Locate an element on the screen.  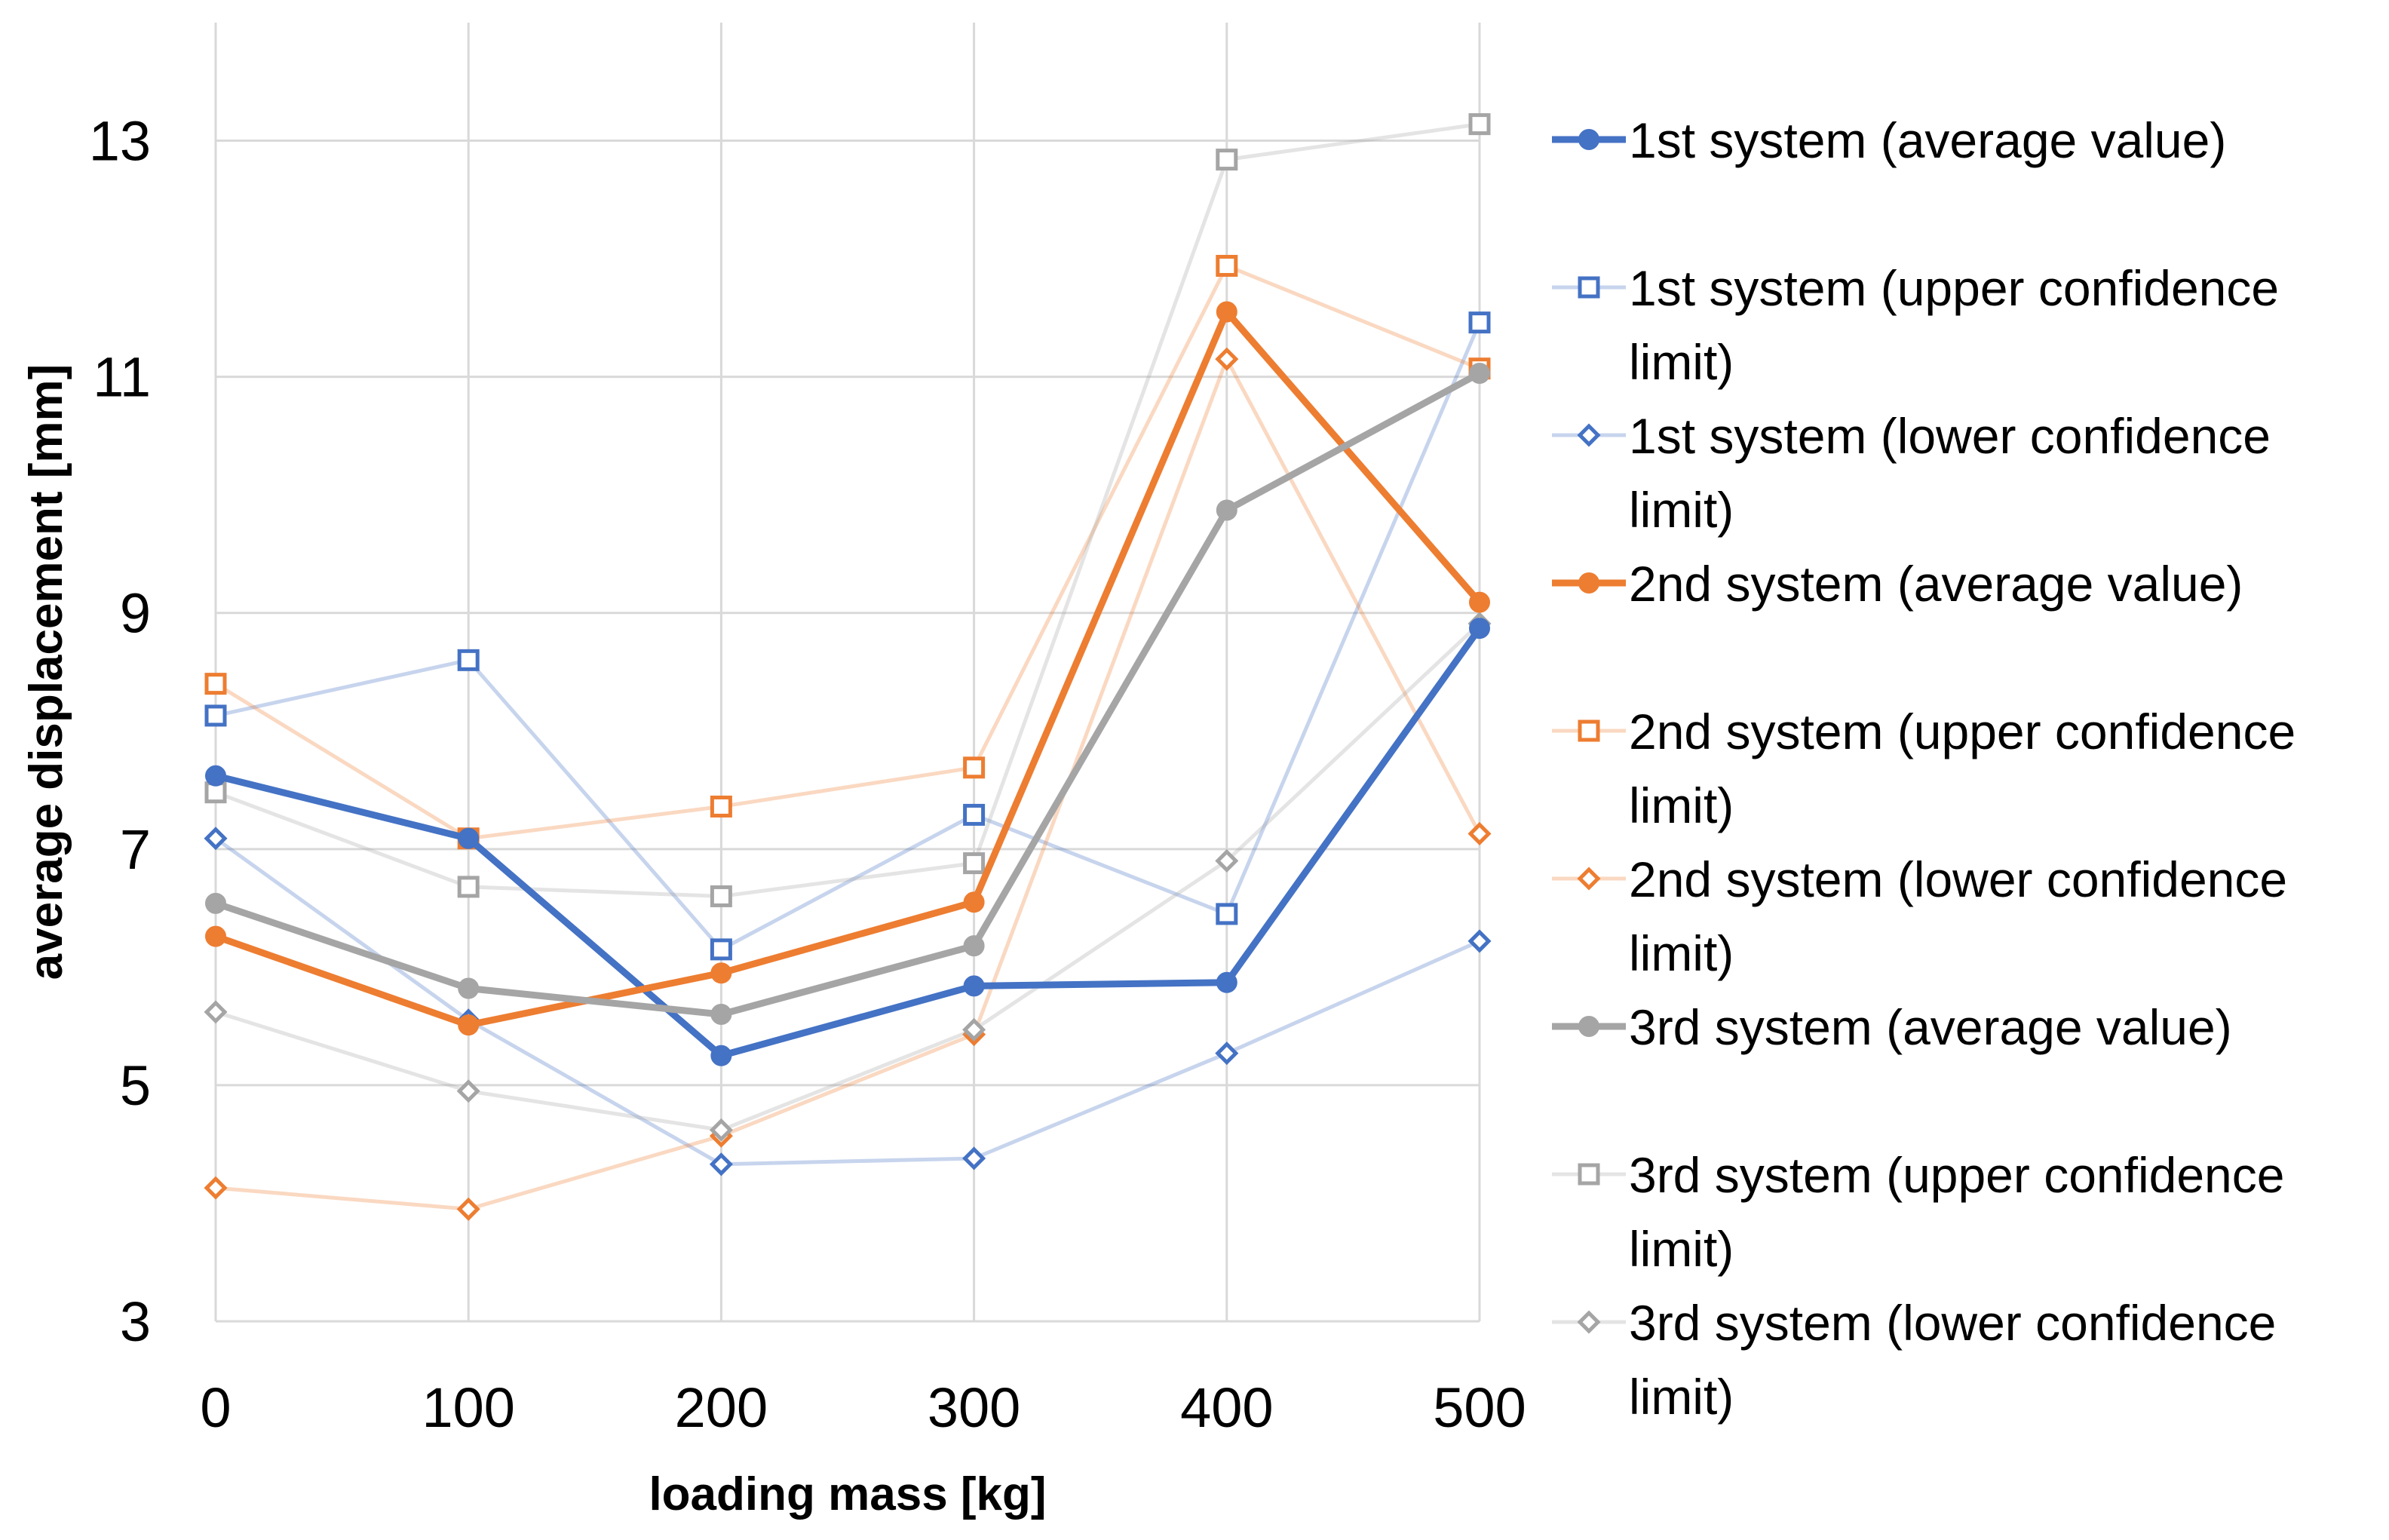
legend-label: 1st system (upper confidence is located at coordinates (1954, 288).